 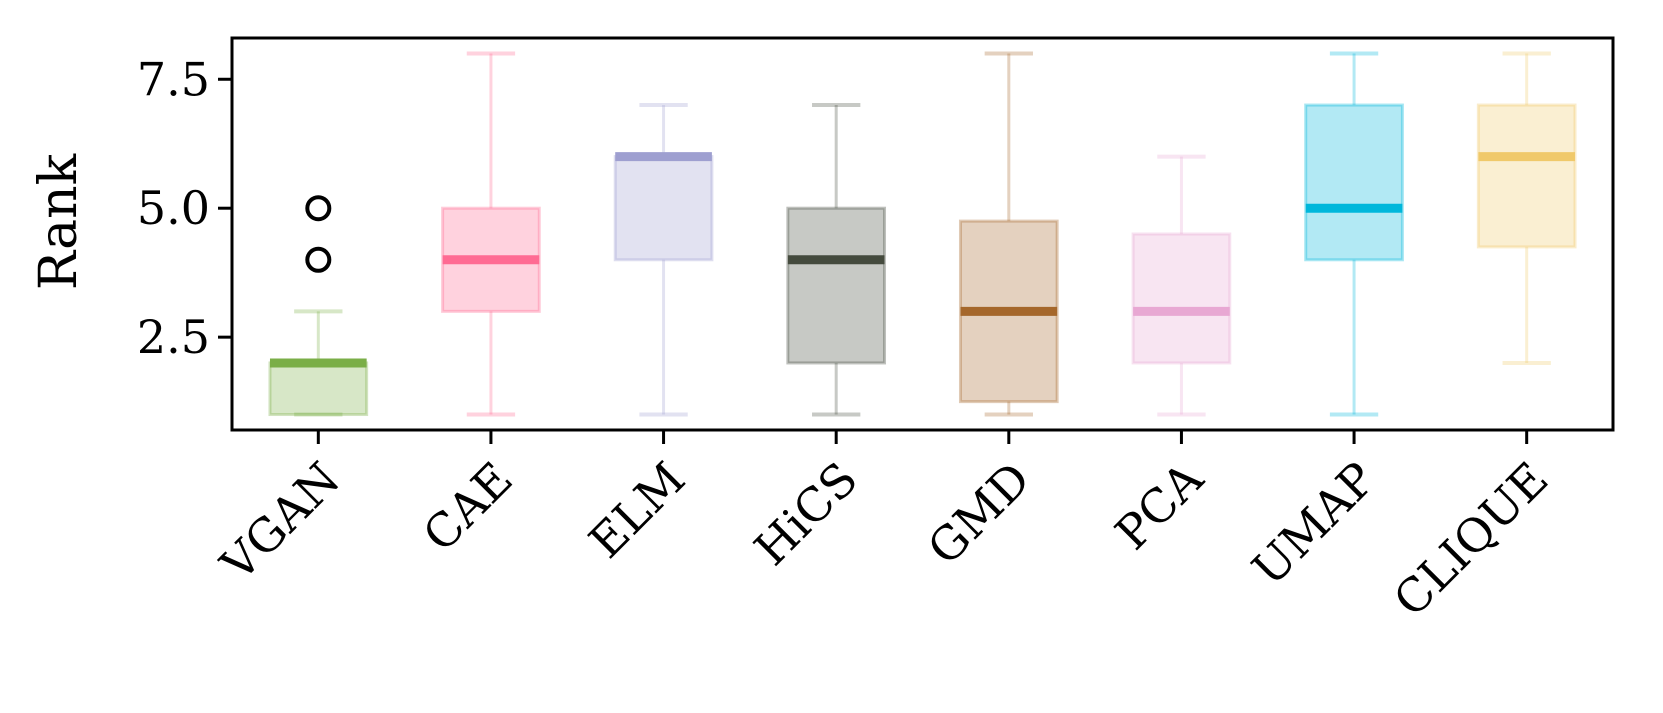 What do you see at coordinates (173, 208) in the screenshot?
I see `y-tick-label: 5.0` at bounding box center [173, 208].